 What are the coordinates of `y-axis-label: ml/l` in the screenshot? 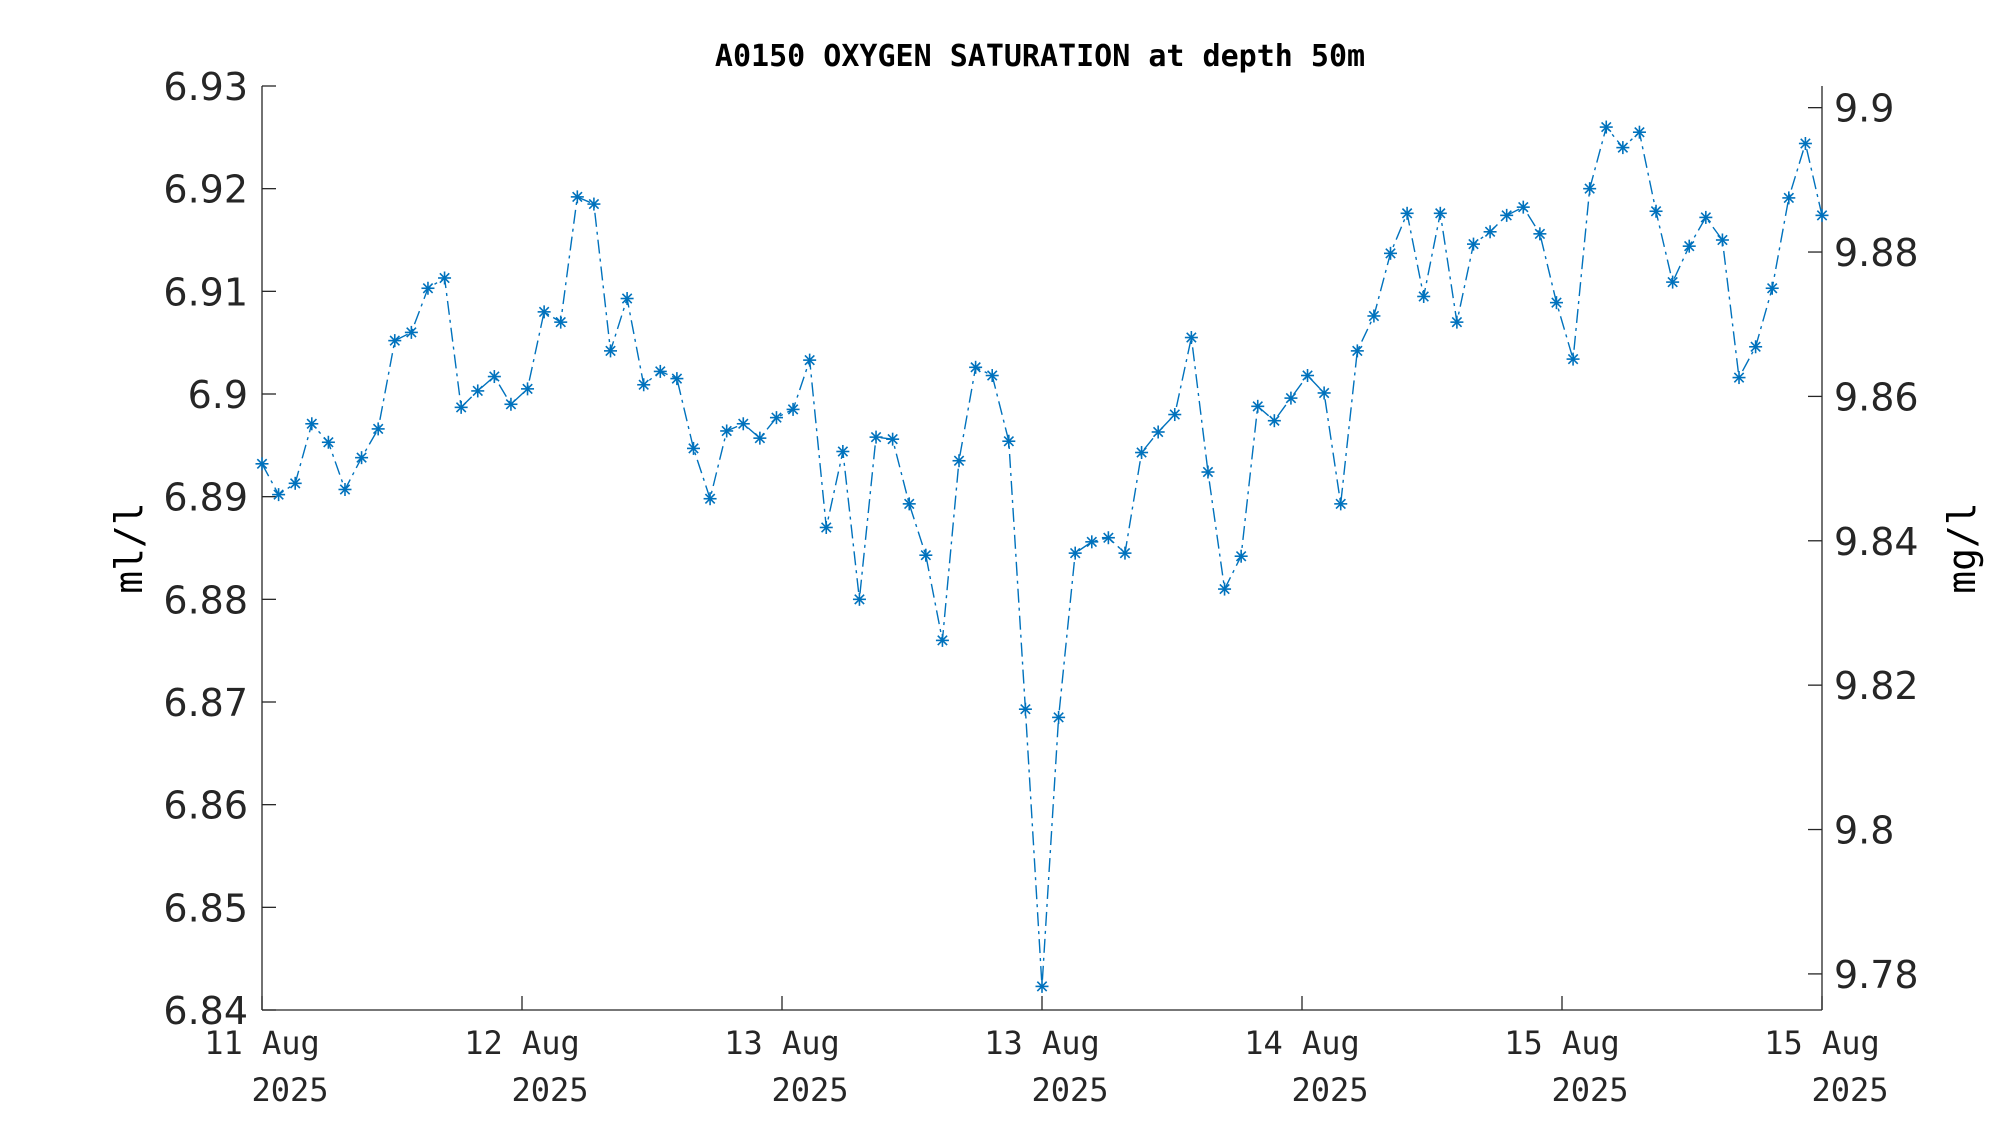 It's located at (129, 548).